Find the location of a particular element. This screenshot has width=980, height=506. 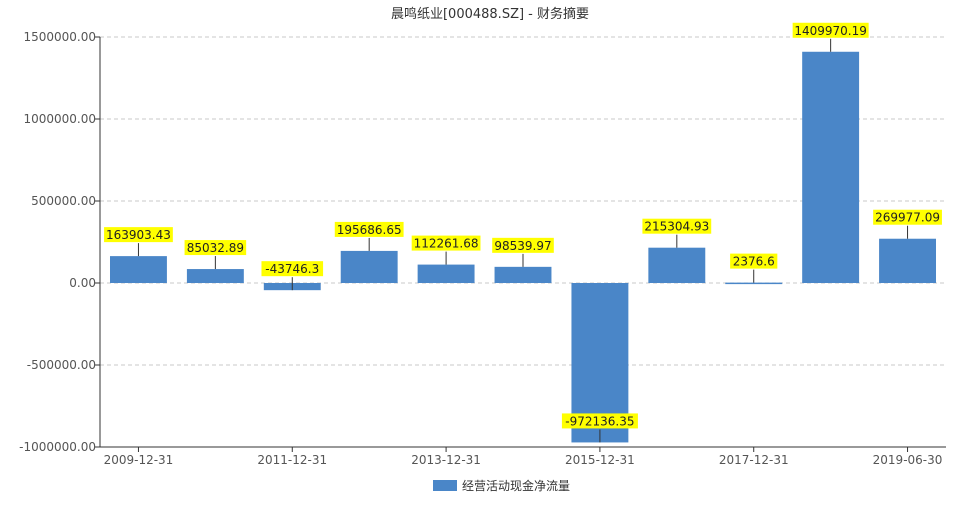

data-label: 98539.97 is located at coordinates (522, 246).